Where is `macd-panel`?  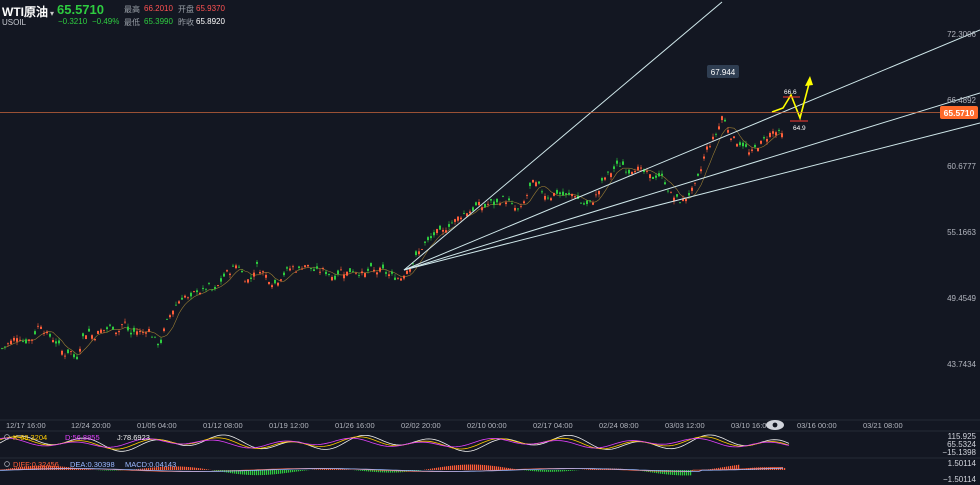
macd-panel is located at coordinates (393, 470).